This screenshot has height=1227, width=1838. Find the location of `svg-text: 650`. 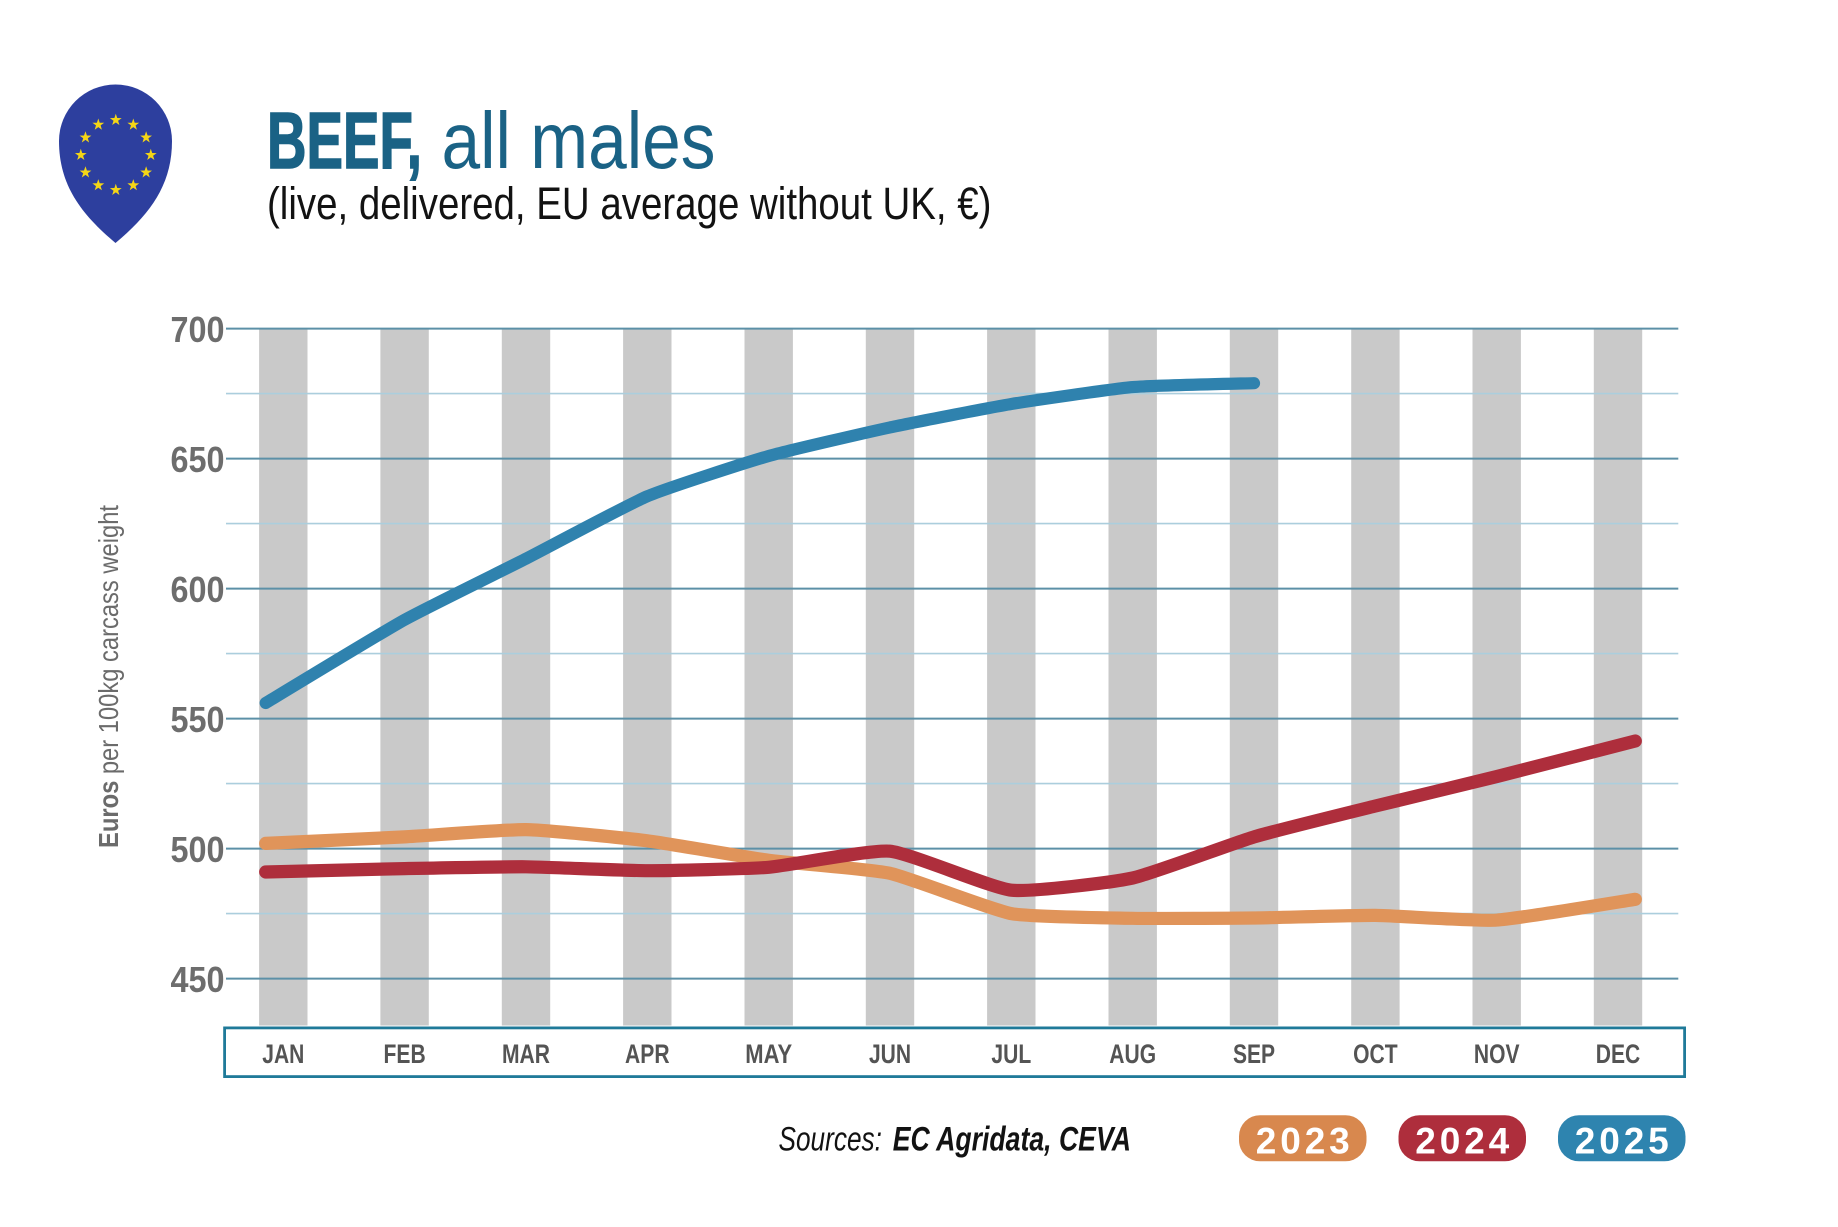

svg-text: 650 is located at coordinates (198, 459).